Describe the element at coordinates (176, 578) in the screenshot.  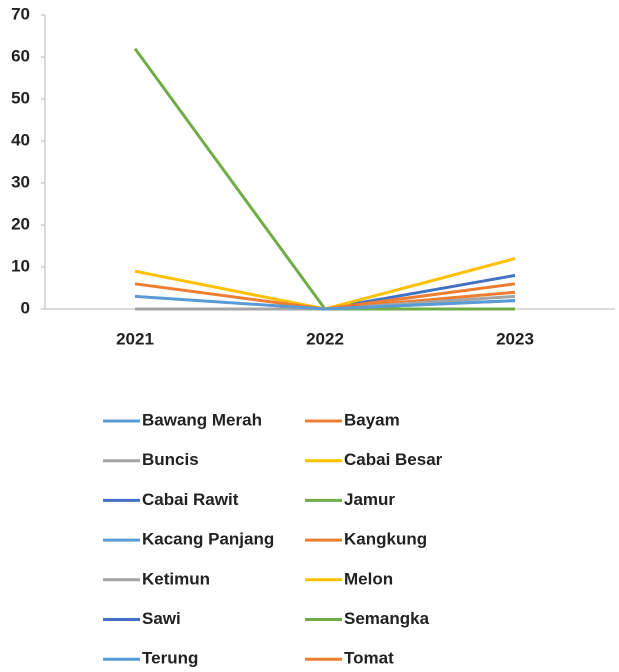
I see `legend-label: Ketimun` at that location.